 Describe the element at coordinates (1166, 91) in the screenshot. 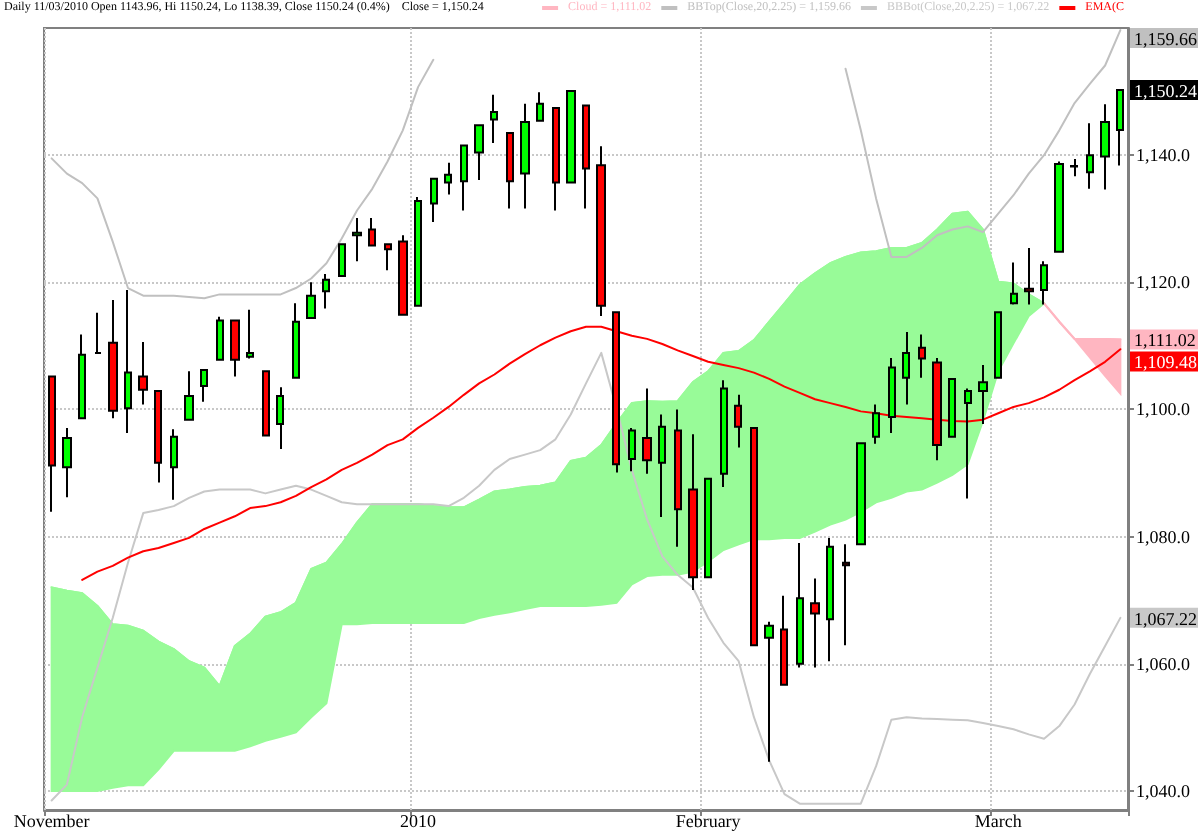

I see `text: 1,150.24` at that location.